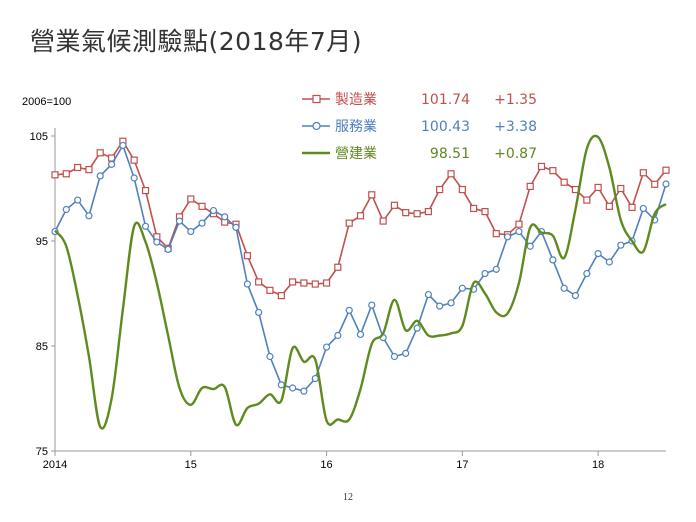 The height and width of the screenshot is (522, 696). What do you see at coordinates (42, 347) in the screenshot?
I see `y-tick-label: 85` at bounding box center [42, 347].